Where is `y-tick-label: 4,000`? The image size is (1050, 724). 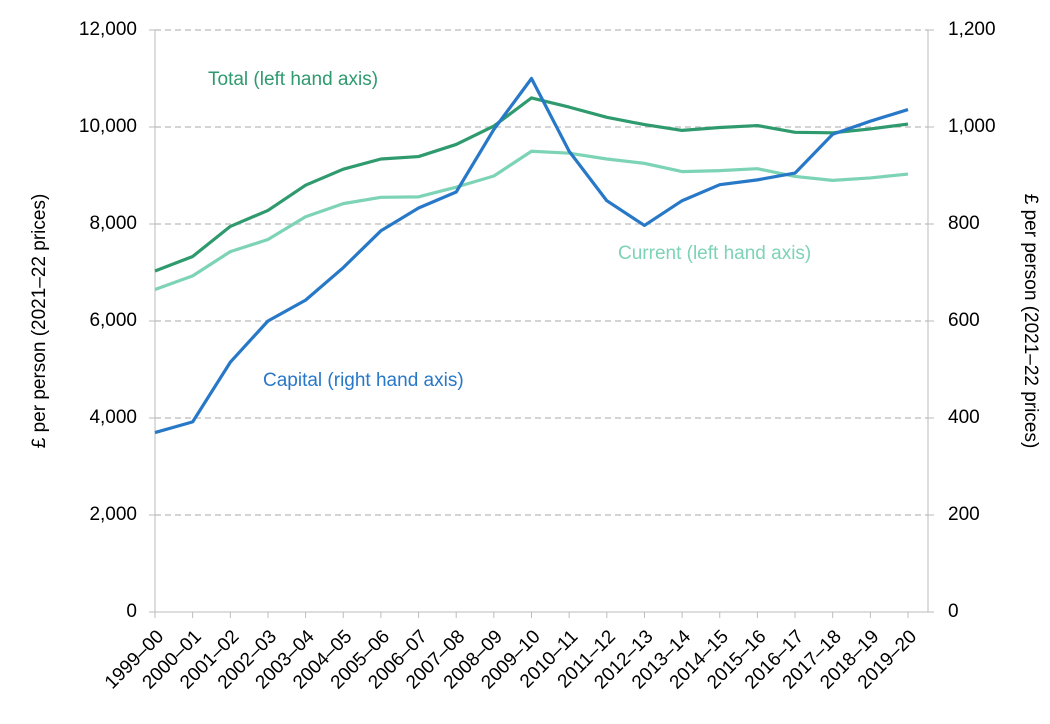
y-tick-label: 4,000 is located at coordinates (113, 417).